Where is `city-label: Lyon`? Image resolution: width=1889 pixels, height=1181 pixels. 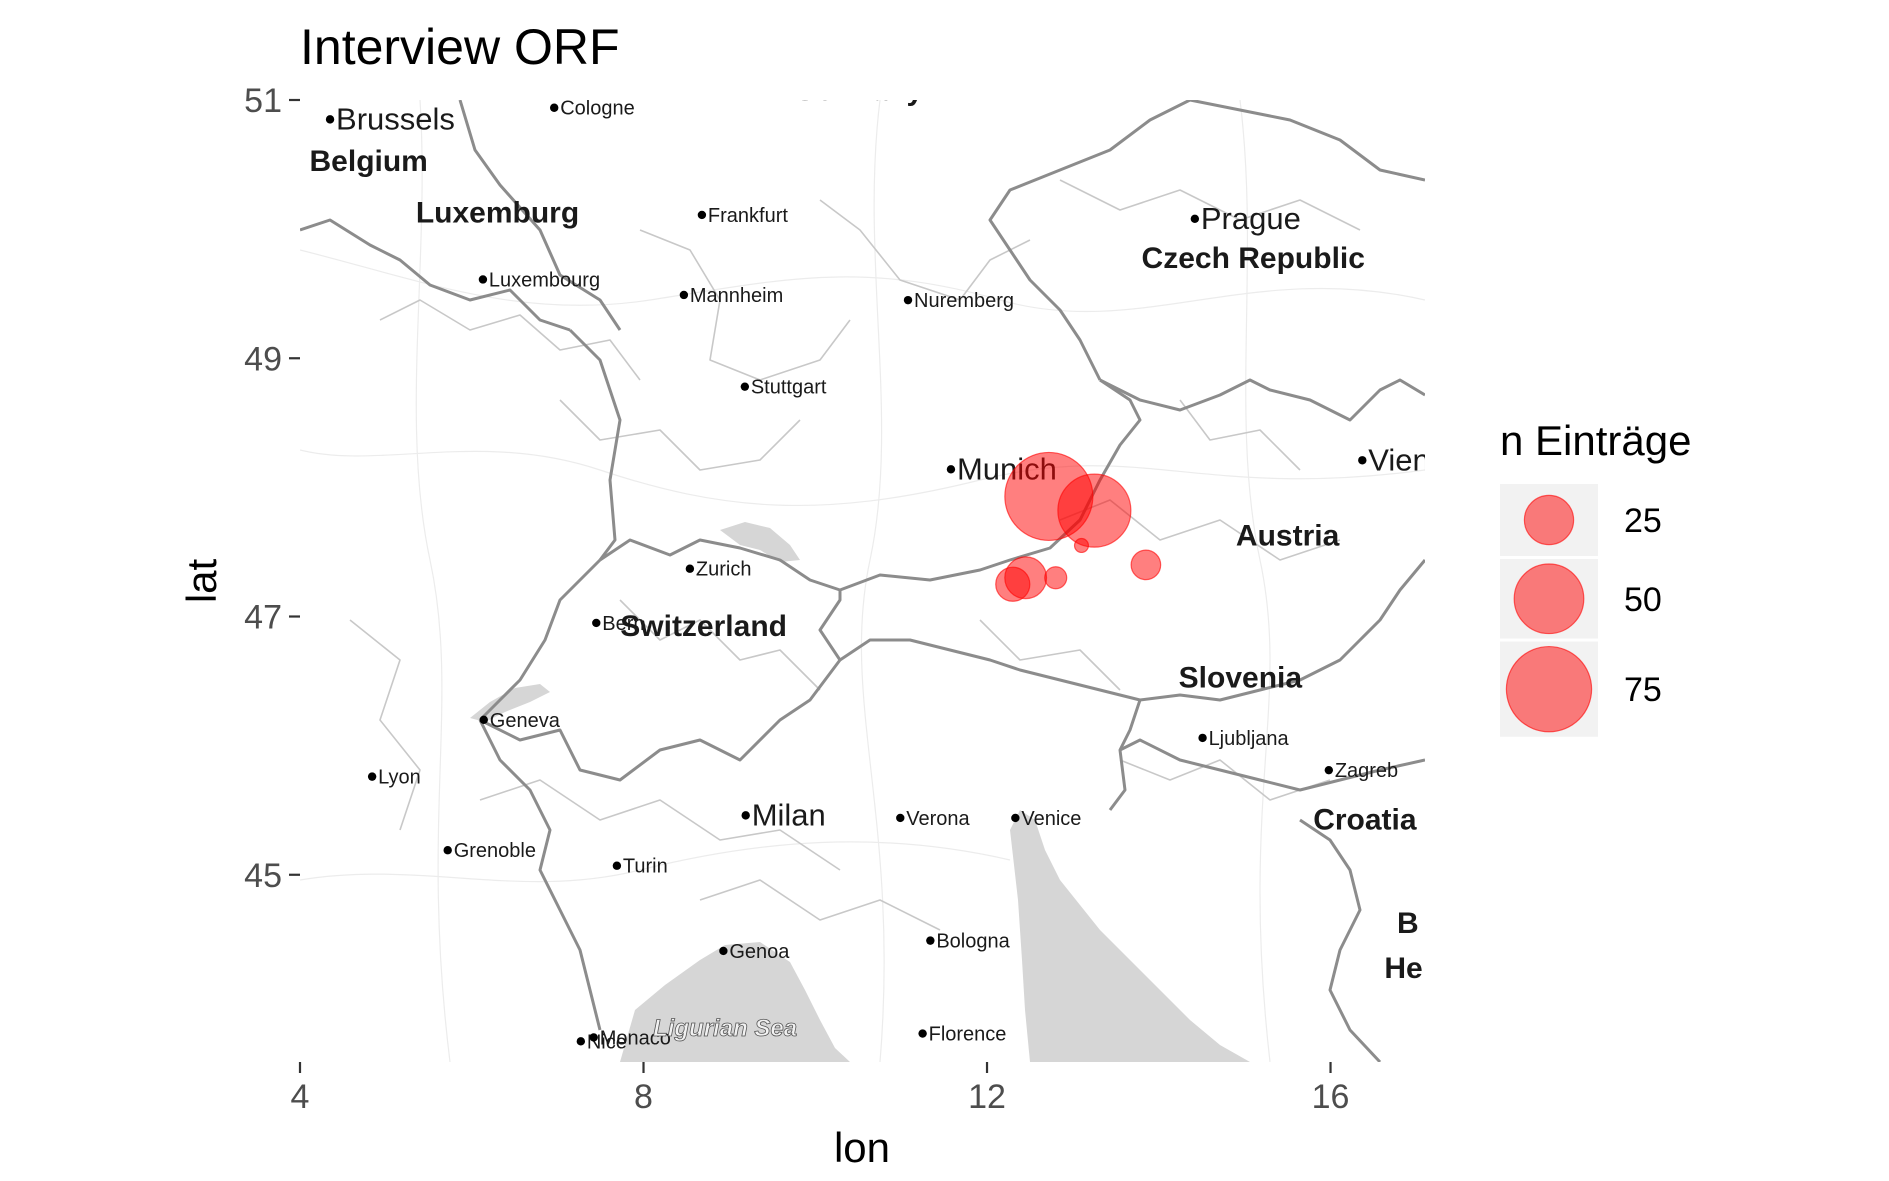 city-label: Lyon is located at coordinates (399, 778).